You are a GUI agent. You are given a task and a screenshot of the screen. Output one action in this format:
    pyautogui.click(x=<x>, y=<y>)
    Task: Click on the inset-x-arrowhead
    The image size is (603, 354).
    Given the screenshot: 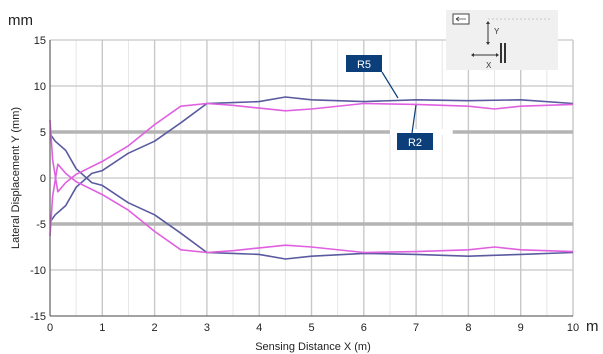 What is the action you would take?
    pyautogui.click(x=485, y=55)
    